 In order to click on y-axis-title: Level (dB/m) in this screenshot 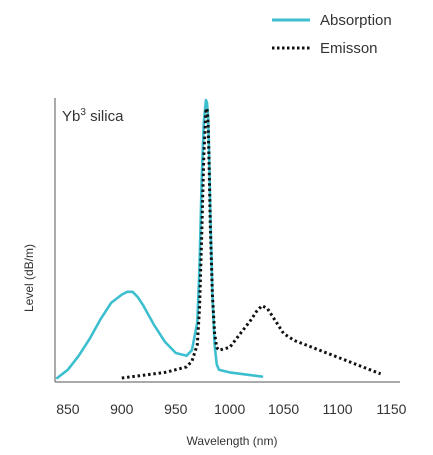, I will do `click(29, 278)`.